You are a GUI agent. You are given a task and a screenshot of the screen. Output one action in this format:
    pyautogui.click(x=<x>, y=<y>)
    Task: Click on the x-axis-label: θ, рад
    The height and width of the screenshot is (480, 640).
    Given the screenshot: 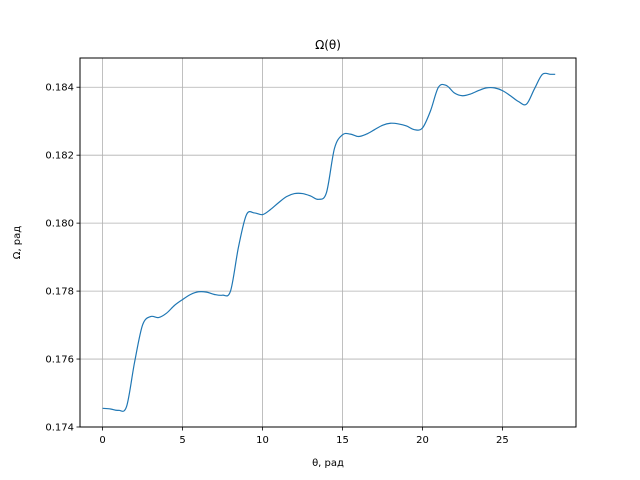 What is the action you would take?
    pyautogui.click(x=328, y=463)
    